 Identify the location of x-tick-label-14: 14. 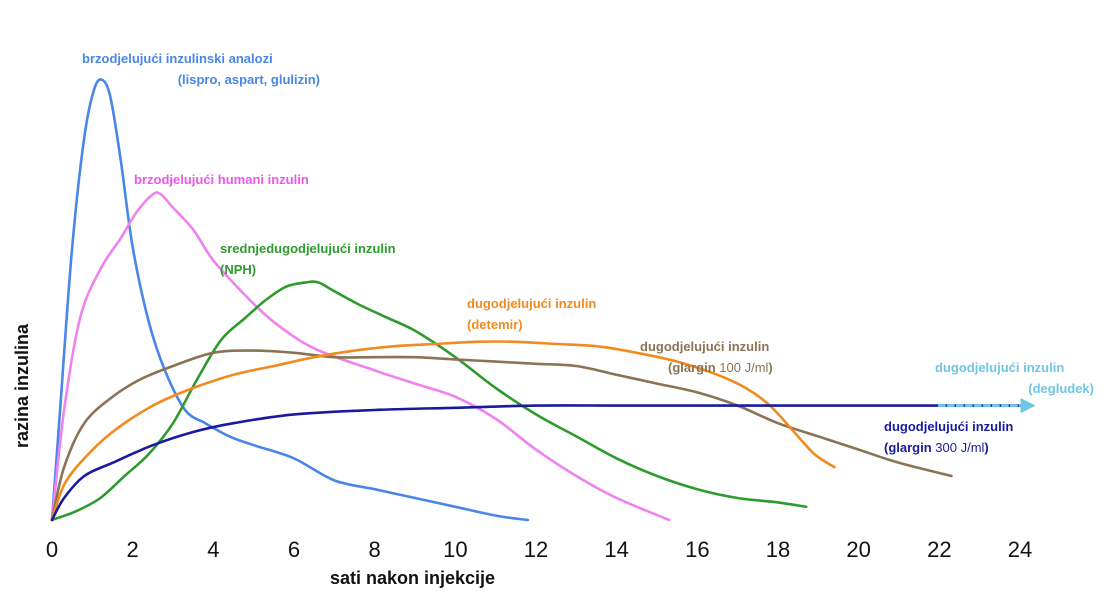
(616, 549).